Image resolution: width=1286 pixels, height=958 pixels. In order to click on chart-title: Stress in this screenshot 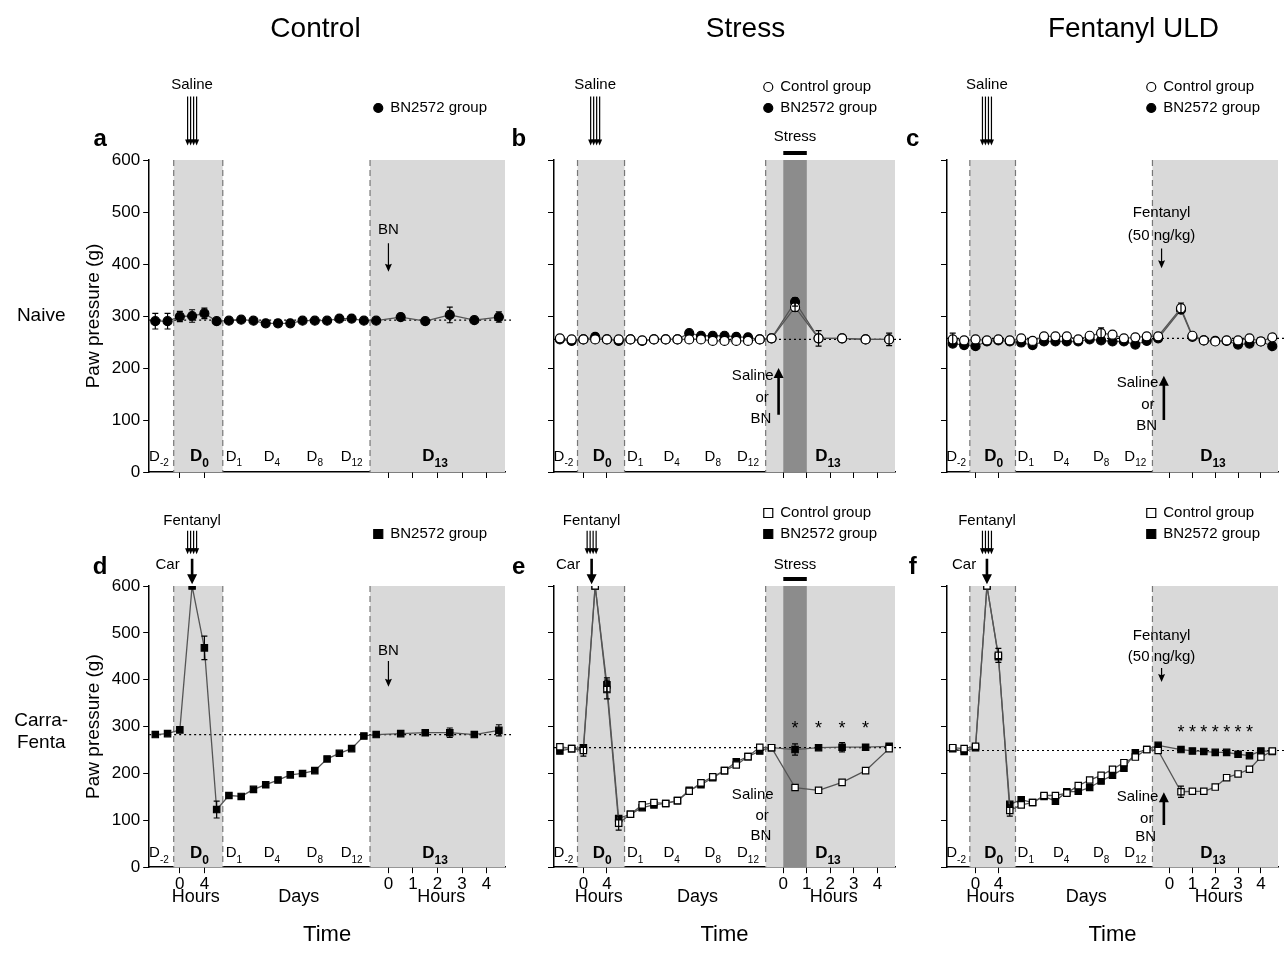, I will do `click(745, 28)`.